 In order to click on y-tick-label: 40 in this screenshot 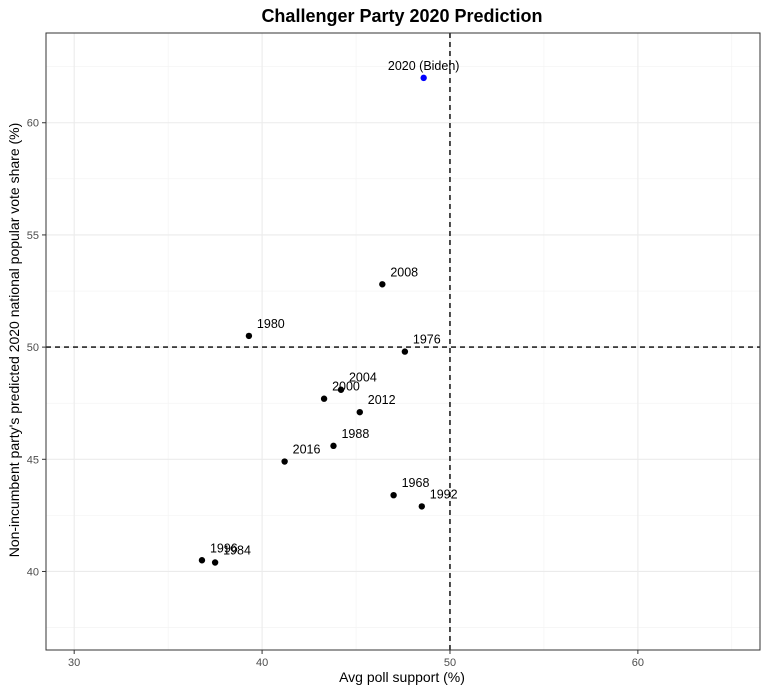, I will do `click(33, 572)`.